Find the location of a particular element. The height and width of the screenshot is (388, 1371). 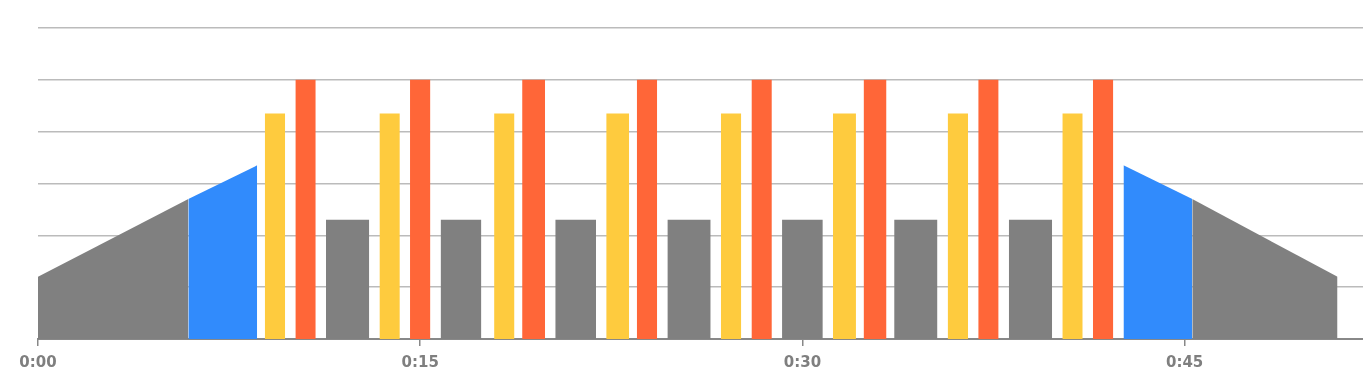

x-tick-label: 0:30 is located at coordinates (802, 361).